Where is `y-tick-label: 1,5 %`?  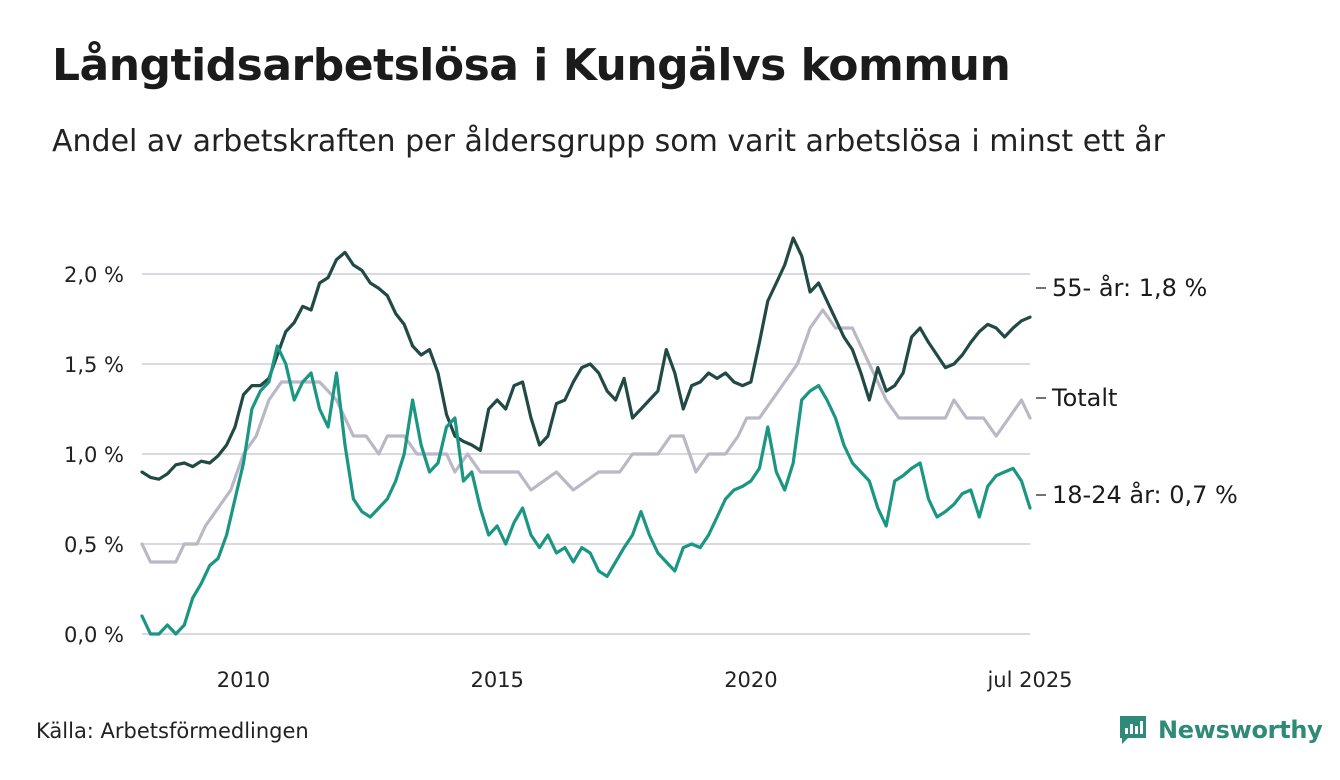 y-tick-label: 1,5 % is located at coordinates (94, 365).